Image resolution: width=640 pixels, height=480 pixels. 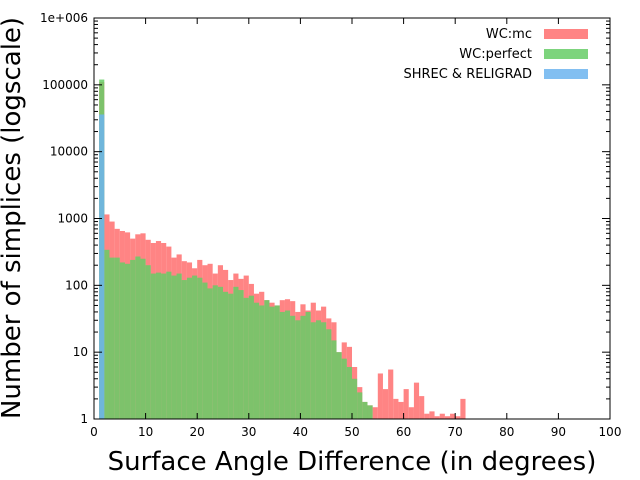 I want to click on x-tick-label: 100, so click(x=610, y=432).